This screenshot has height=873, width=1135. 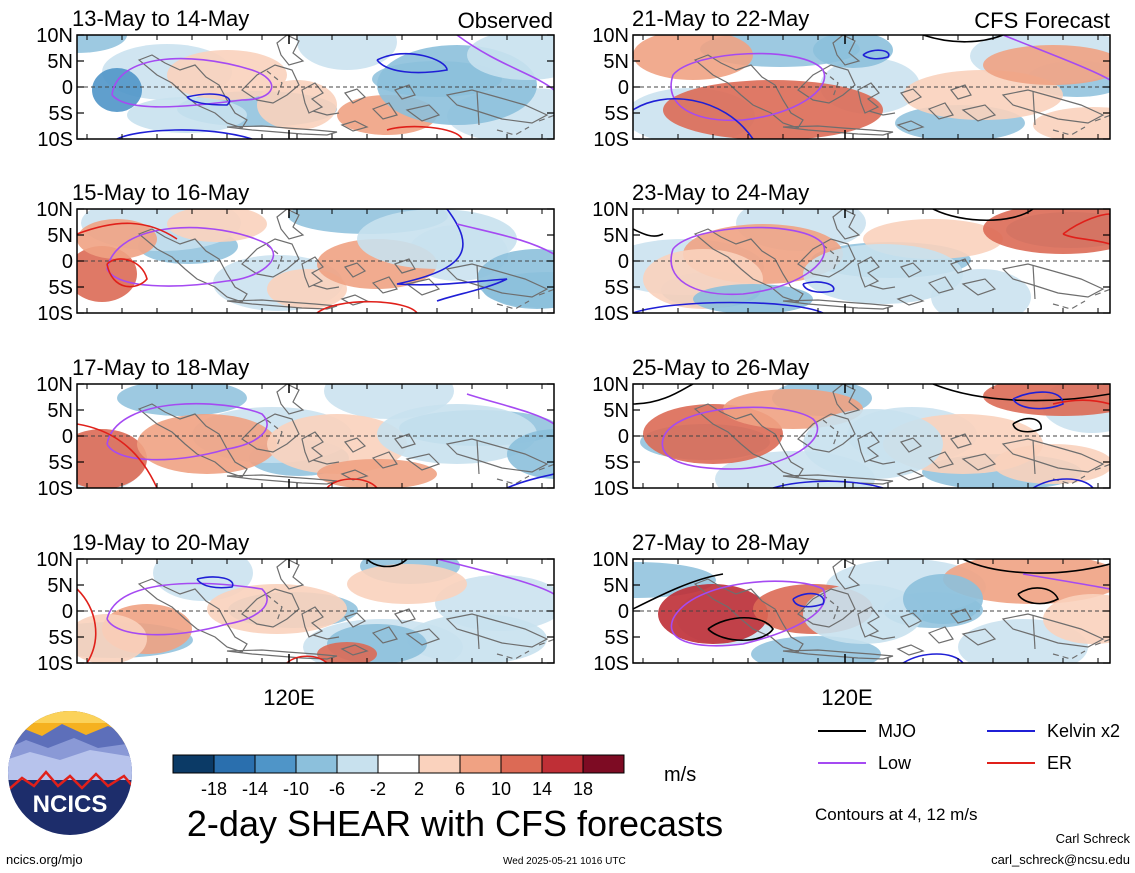 What do you see at coordinates (44, 859) in the screenshot?
I see `footer-url: ncics.org/mjo` at bounding box center [44, 859].